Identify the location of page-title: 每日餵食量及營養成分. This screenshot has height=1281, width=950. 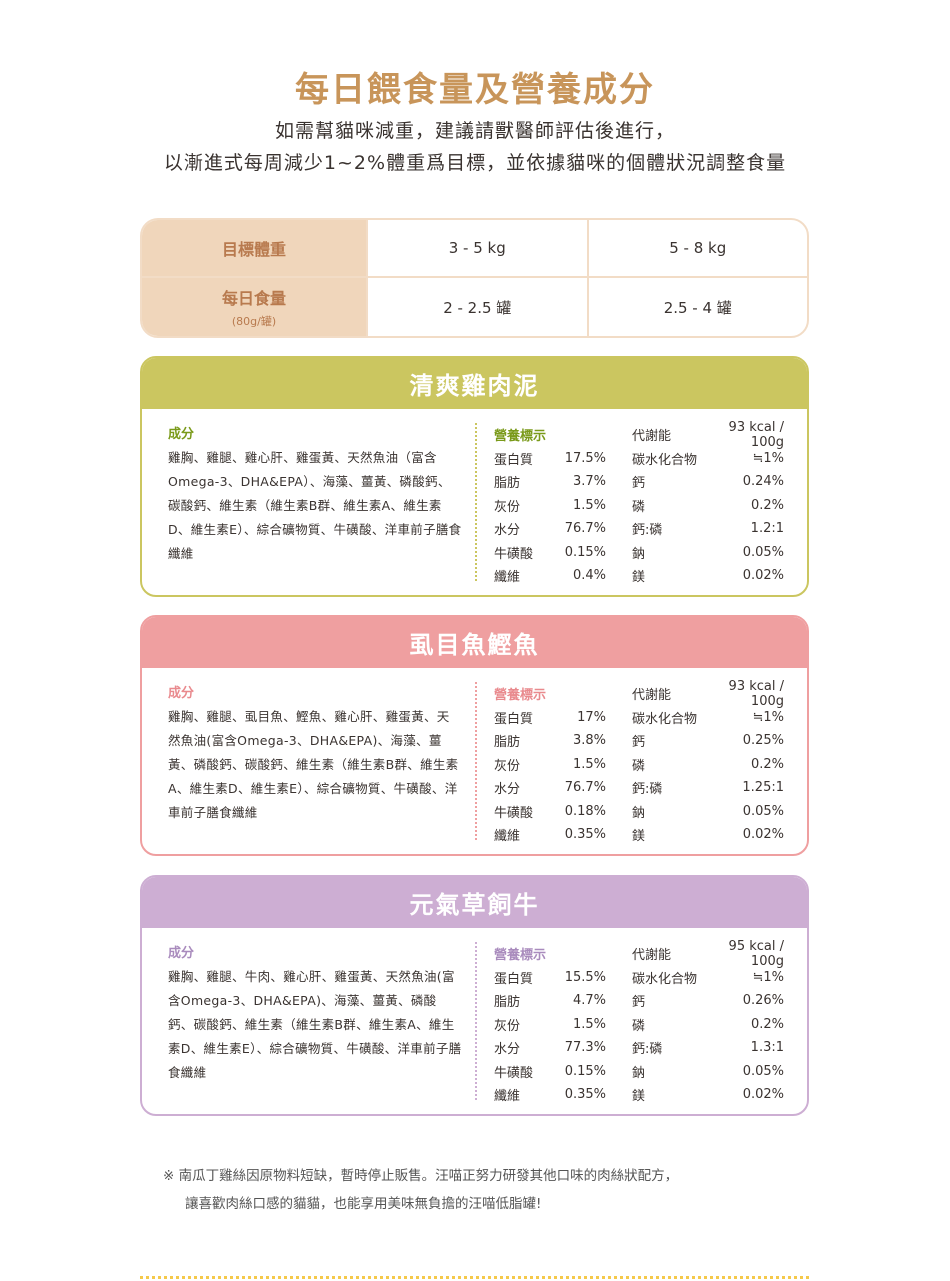
(475, 90).